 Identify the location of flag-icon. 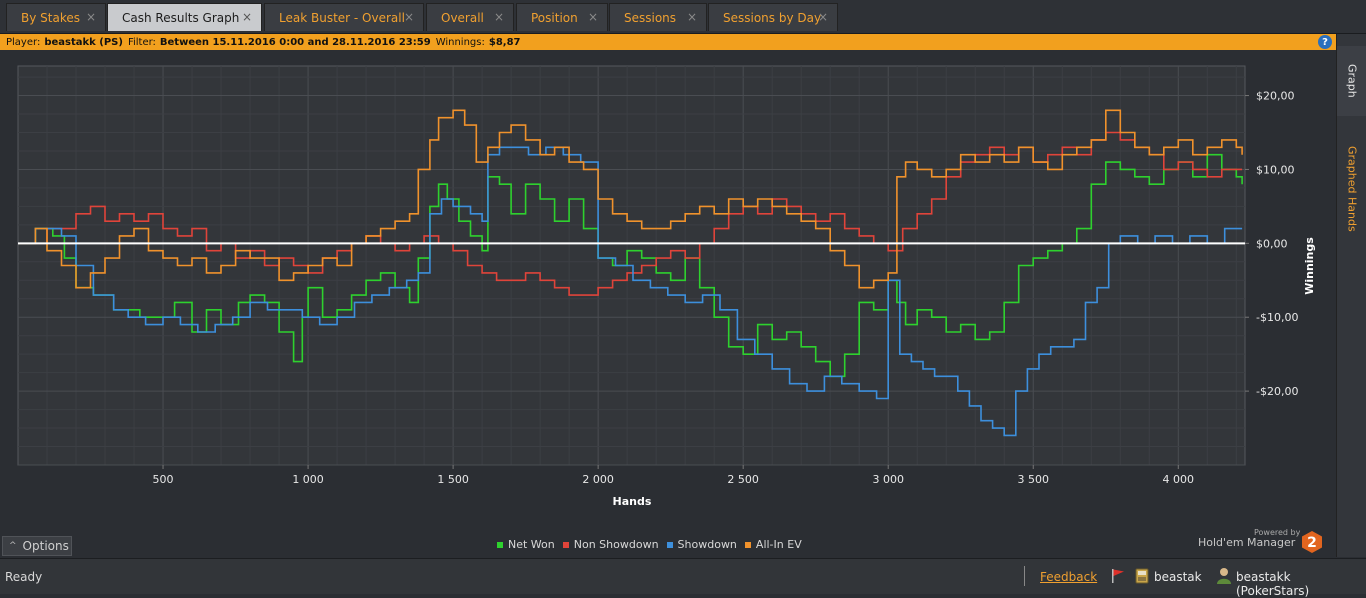
(1118, 576).